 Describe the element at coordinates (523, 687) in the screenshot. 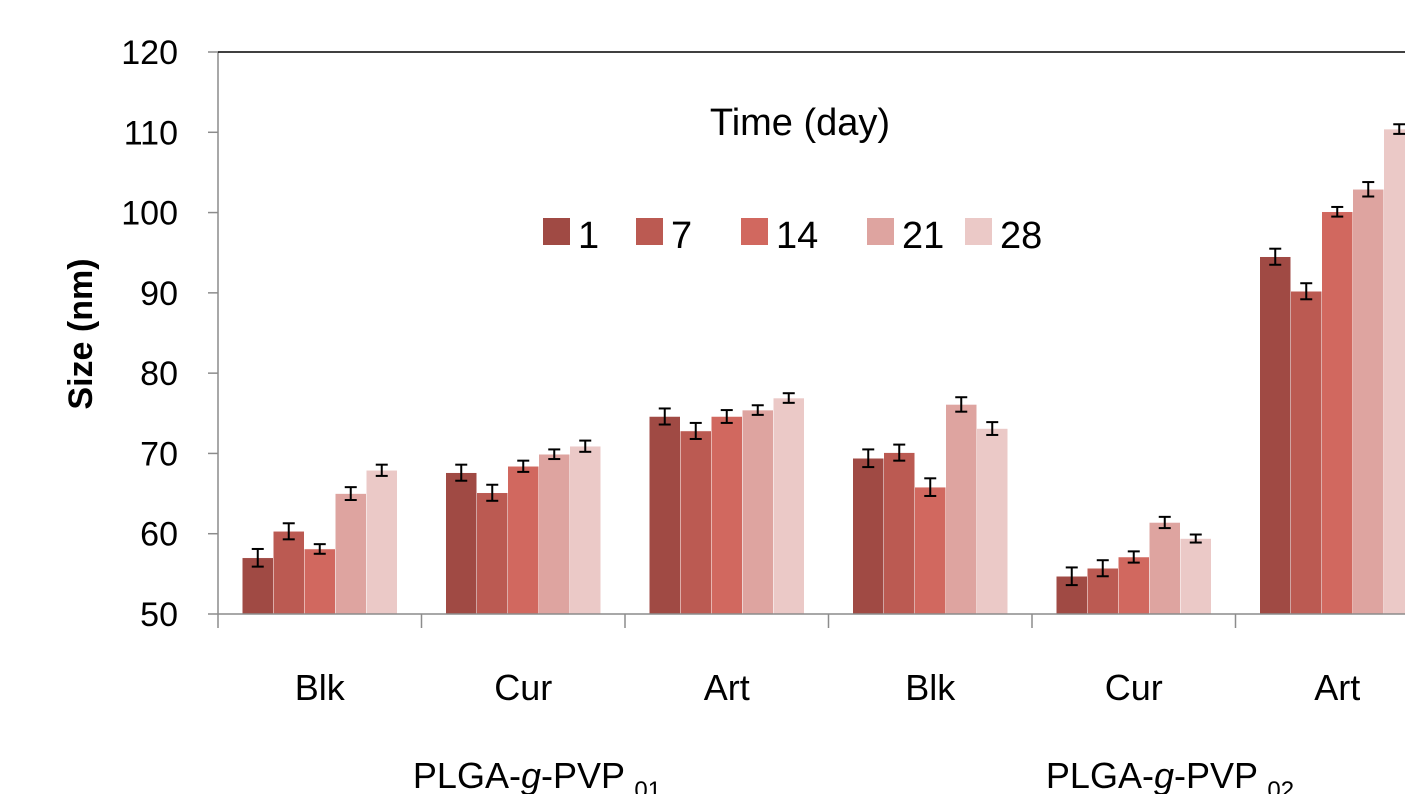

I see `category-label-cur-1: Cur` at that location.